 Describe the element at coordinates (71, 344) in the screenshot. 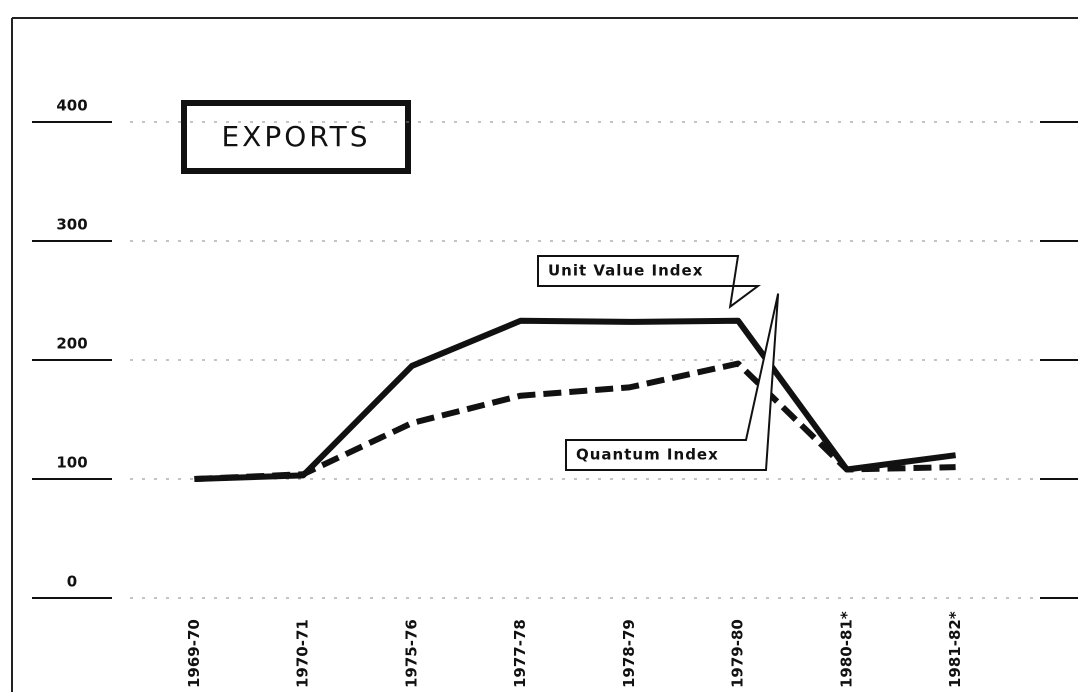

I see `y-tick-label: 200` at that location.